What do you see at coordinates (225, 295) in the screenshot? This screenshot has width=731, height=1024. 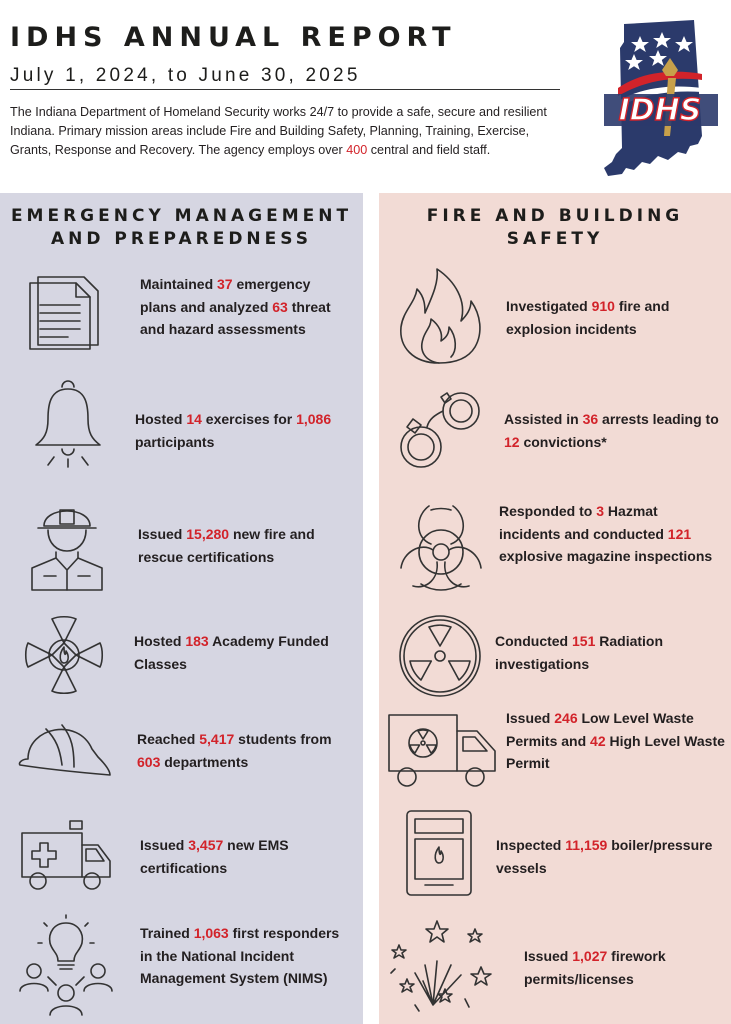 I see `stat-label: emergency plans and analyzed` at bounding box center [225, 295].